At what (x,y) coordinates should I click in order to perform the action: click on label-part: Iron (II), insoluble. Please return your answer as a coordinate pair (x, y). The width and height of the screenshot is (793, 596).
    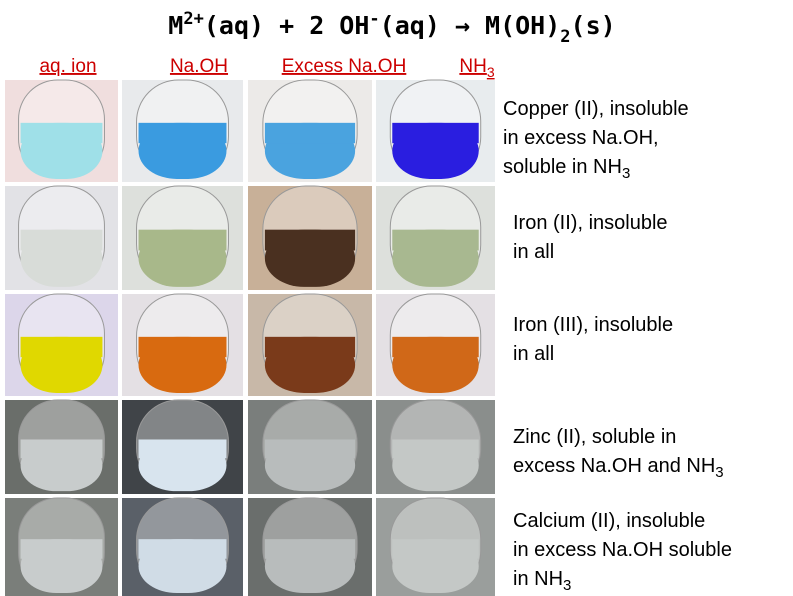
    Looking at the image, I should click on (590, 223).